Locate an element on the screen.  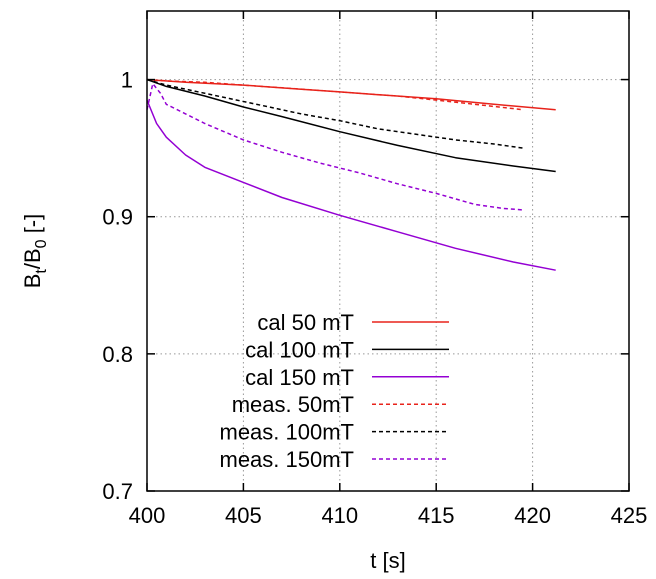
legend-label: meas. 150mT is located at coordinates (287, 459).